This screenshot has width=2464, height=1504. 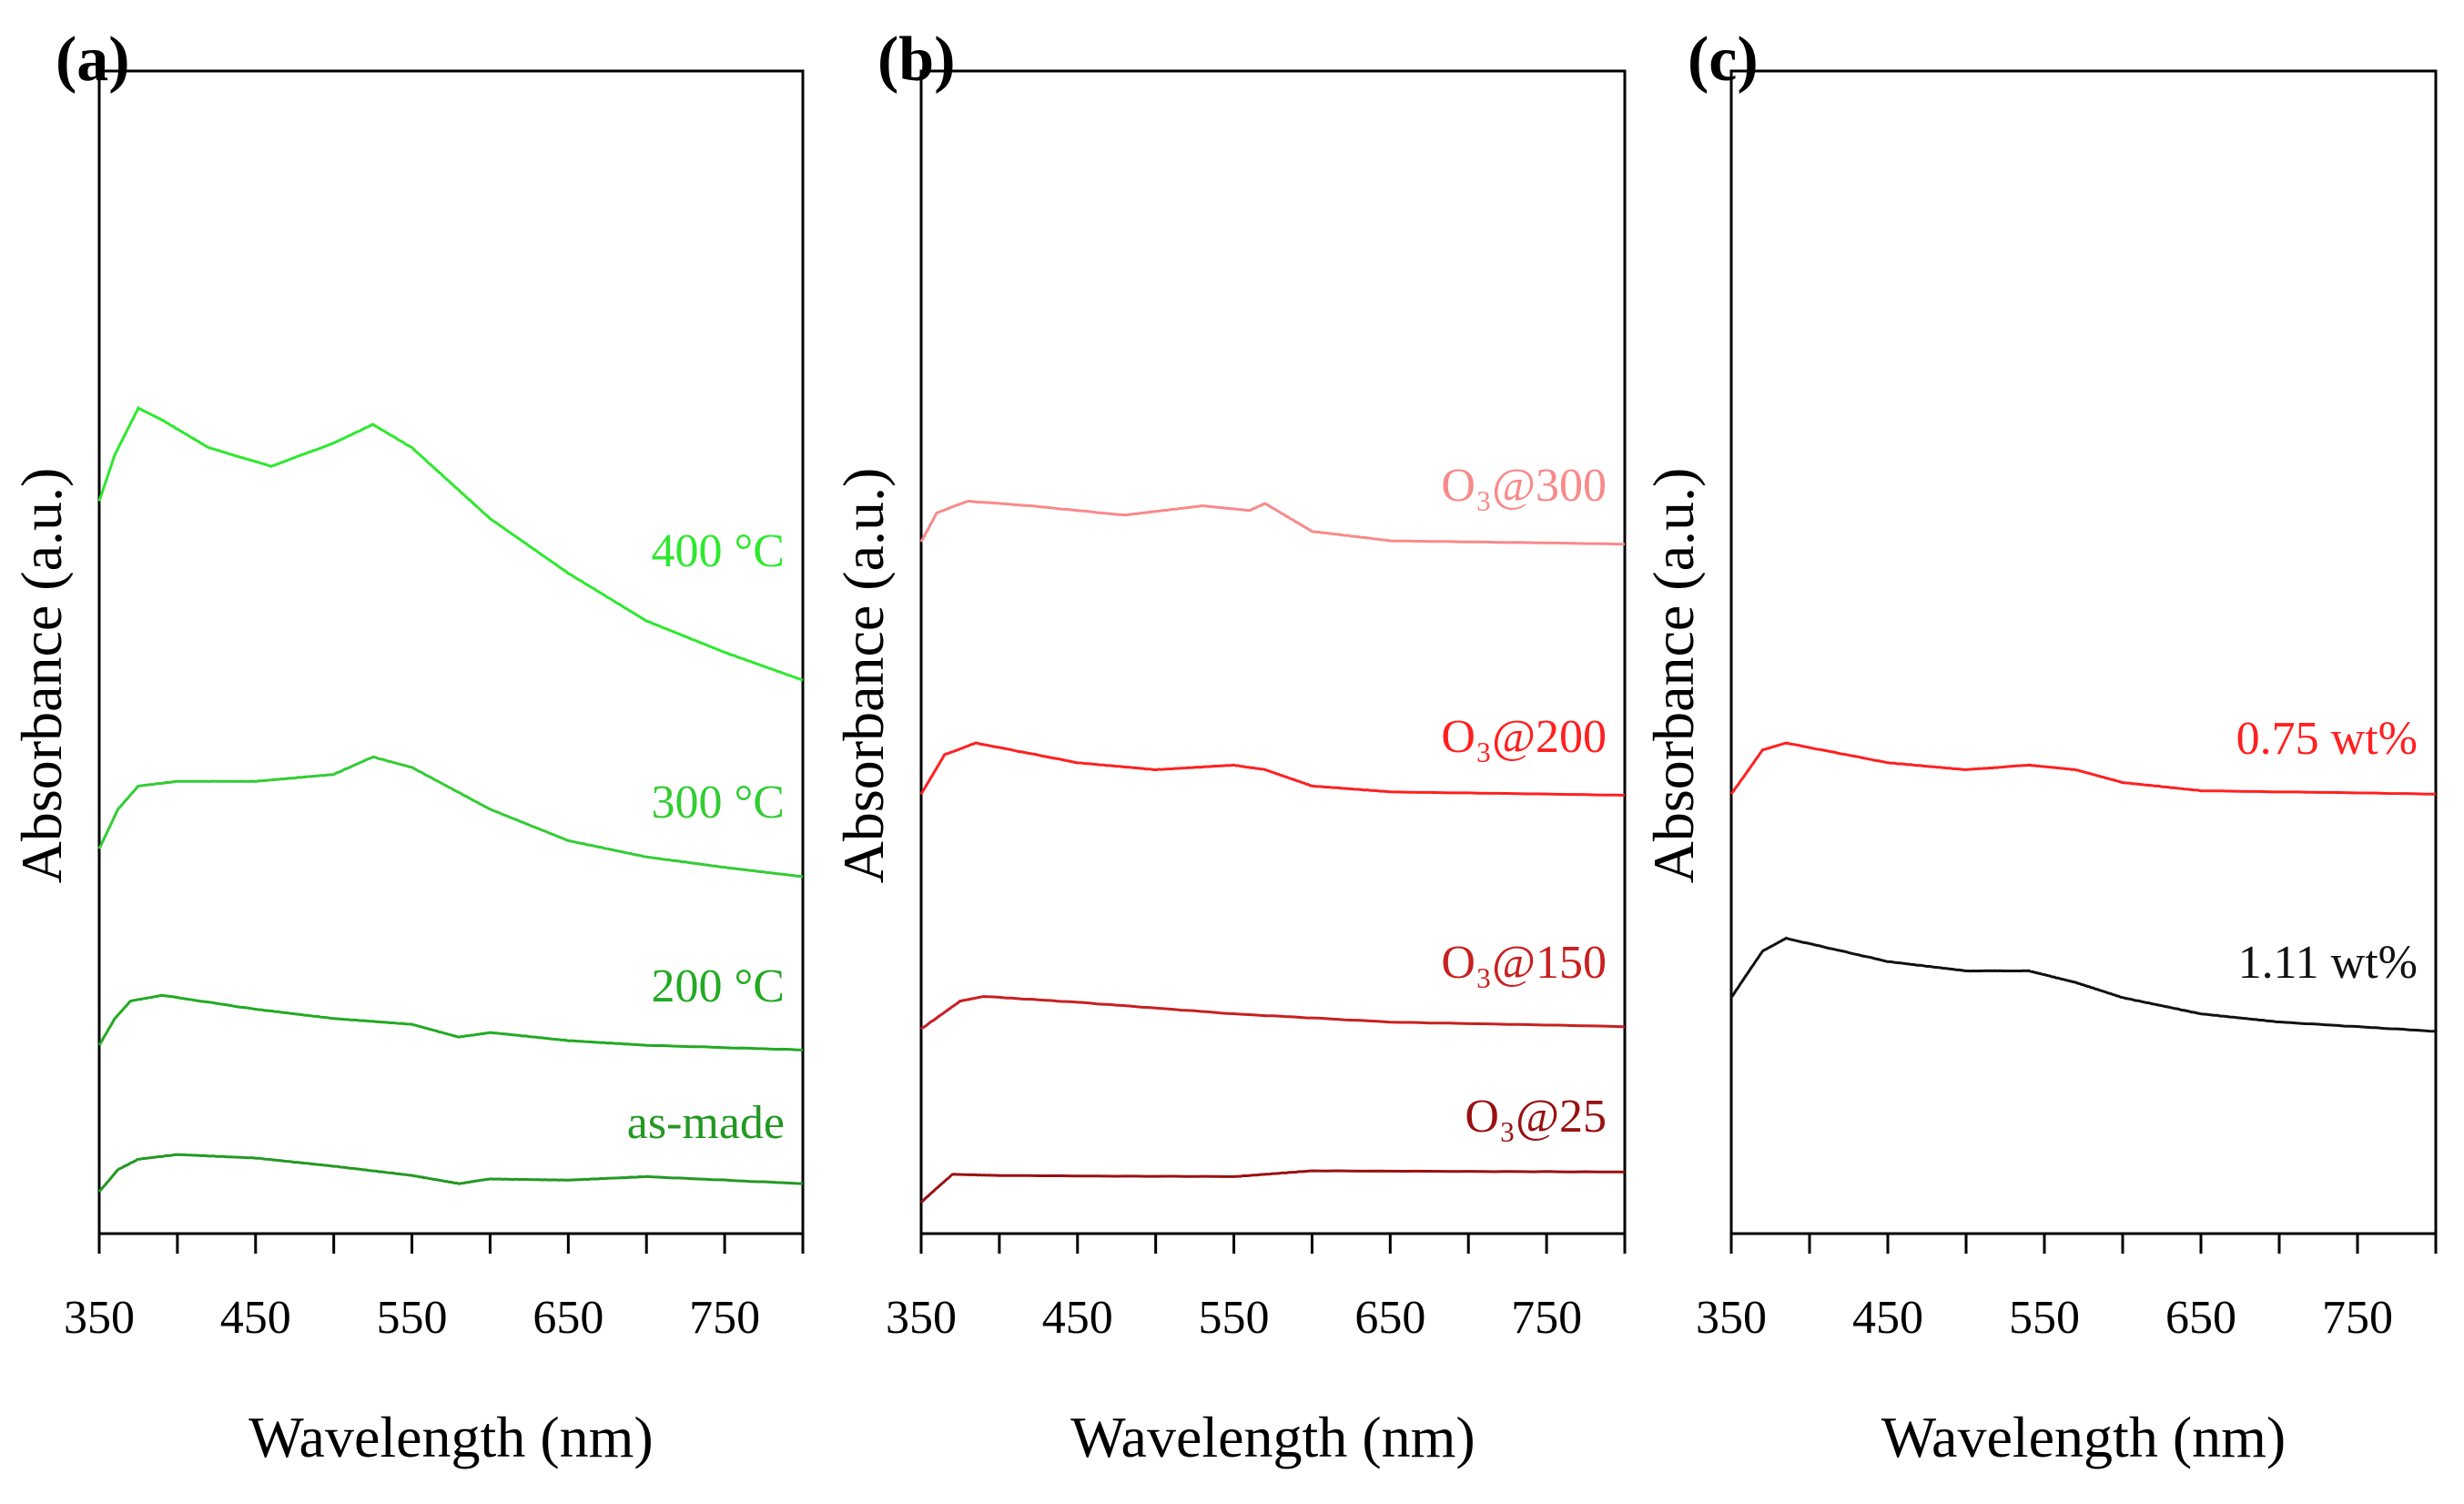 What do you see at coordinates (1524, 737) in the screenshot?
I see `series-label: O₃@200` at bounding box center [1524, 737].